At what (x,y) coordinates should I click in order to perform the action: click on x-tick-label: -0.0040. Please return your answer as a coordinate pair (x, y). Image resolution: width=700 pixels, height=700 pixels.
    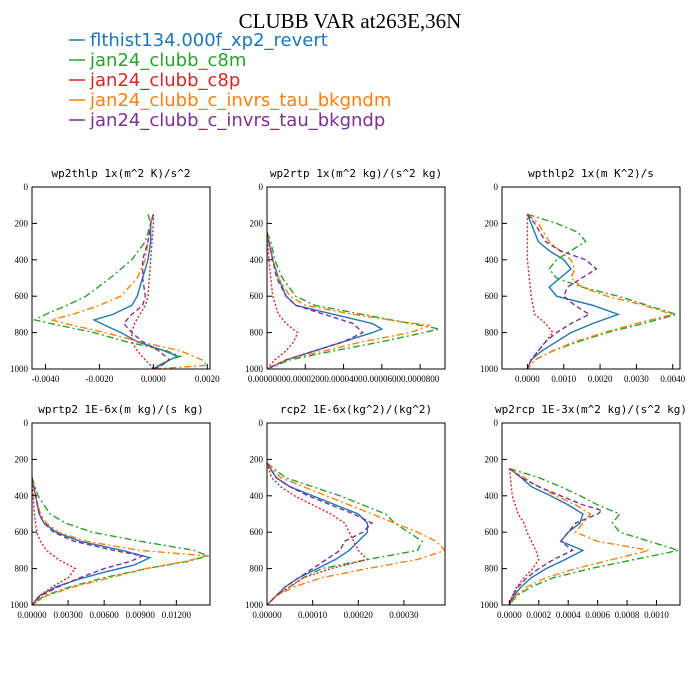
    Looking at the image, I should click on (46, 379).